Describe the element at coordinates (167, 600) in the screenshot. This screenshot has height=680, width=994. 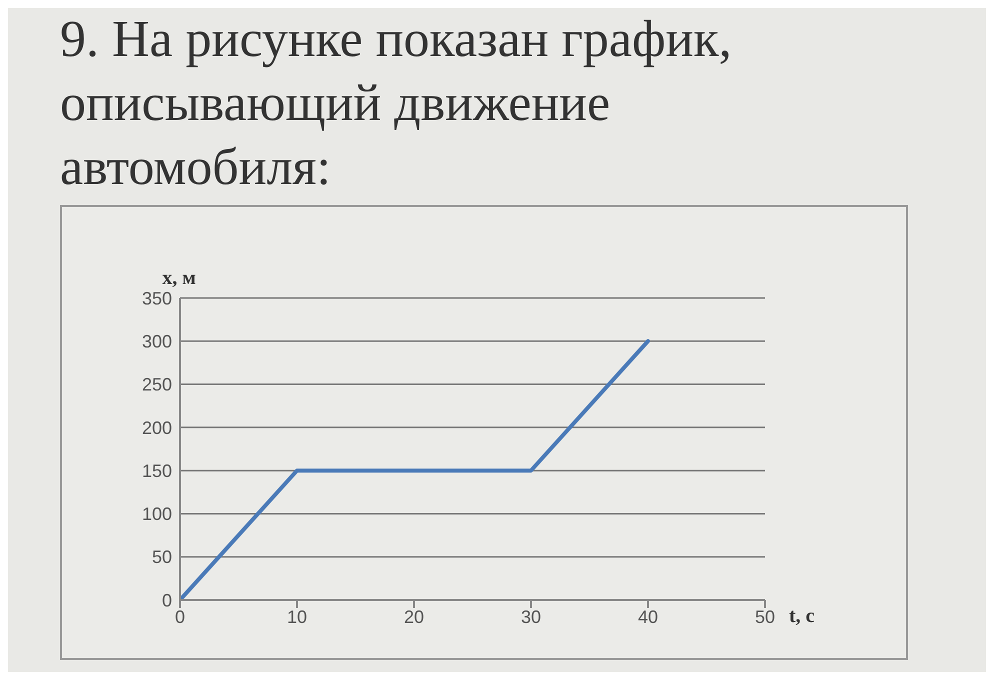
I see `y-tick-label: 0` at that location.